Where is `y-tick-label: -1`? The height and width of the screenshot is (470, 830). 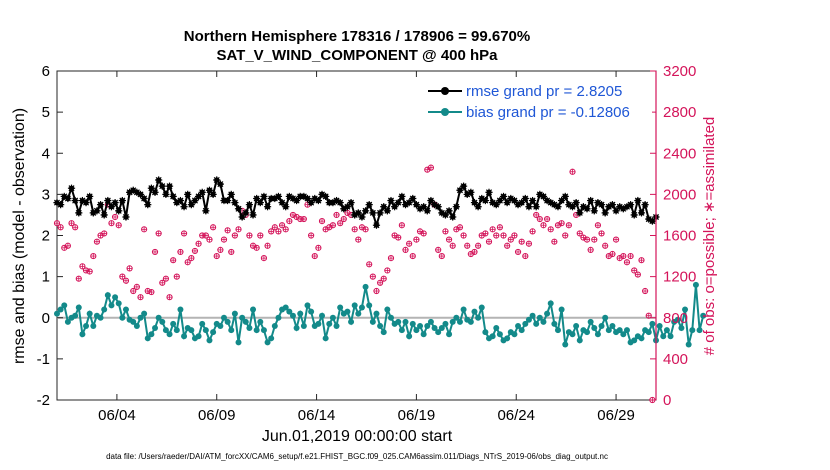 y-tick-label: -1 is located at coordinates (43, 359).